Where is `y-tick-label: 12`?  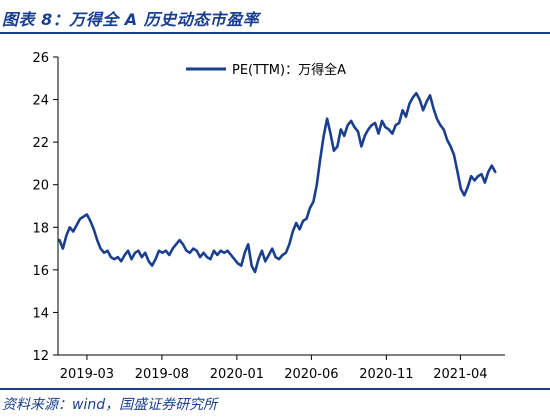 y-tick-label: 12 is located at coordinates (40, 356).